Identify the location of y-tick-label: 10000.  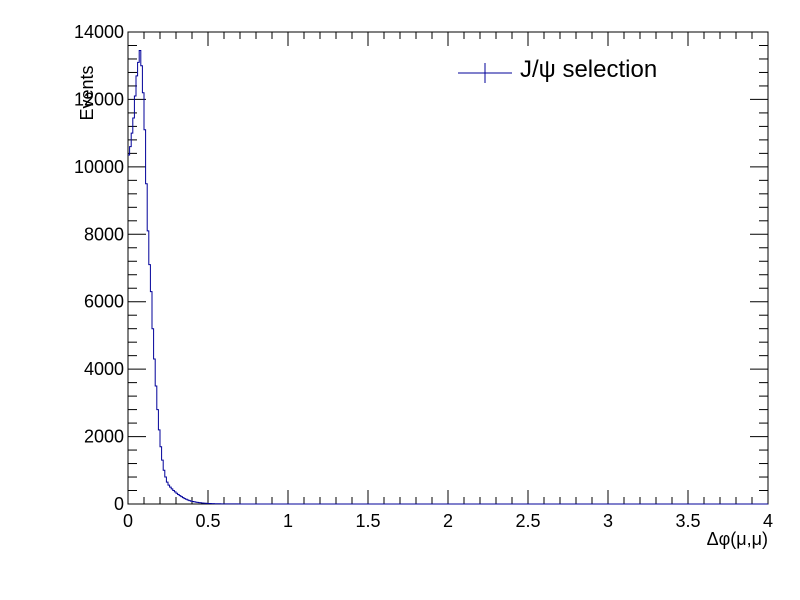
(99, 167).